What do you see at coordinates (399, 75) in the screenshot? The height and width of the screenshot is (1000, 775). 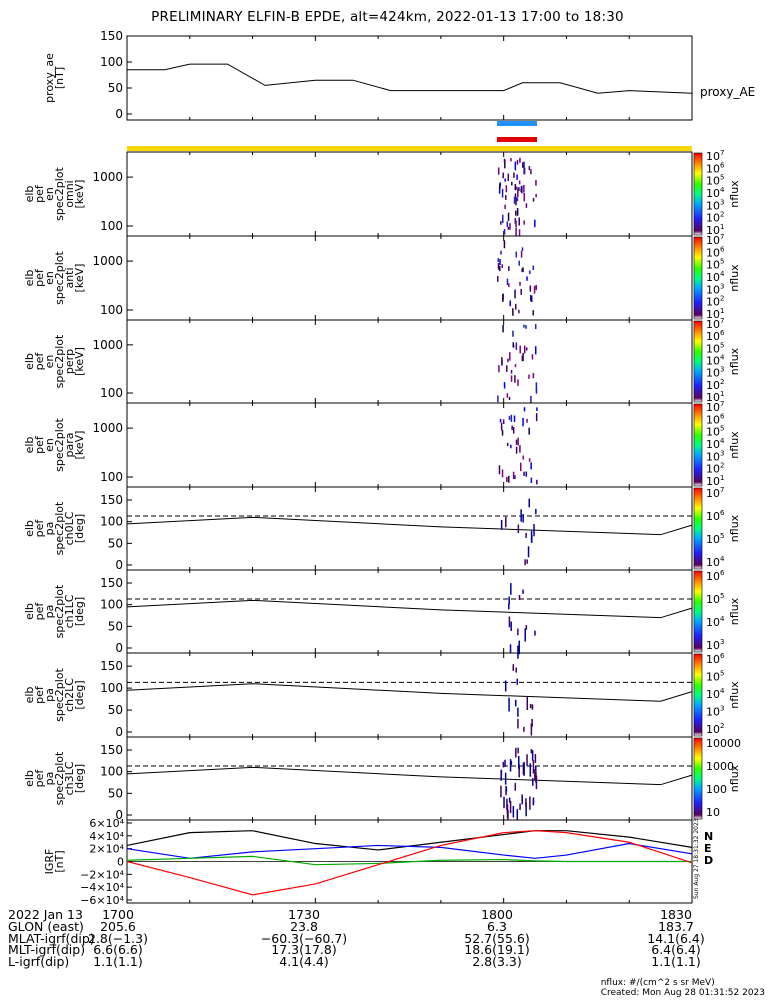 I see `proxy-ae-panel: 0 50 100 150 proxy_ae[nT] proxy_AE` at bounding box center [399, 75].